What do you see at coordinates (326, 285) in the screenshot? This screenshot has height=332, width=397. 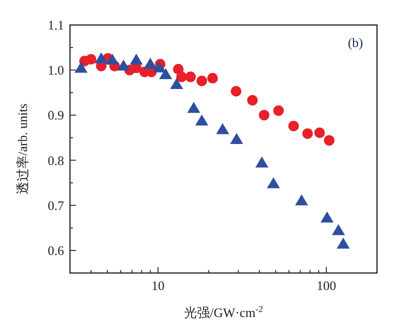 I see `x-tick-label: 100` at bounding box center [326, 285].